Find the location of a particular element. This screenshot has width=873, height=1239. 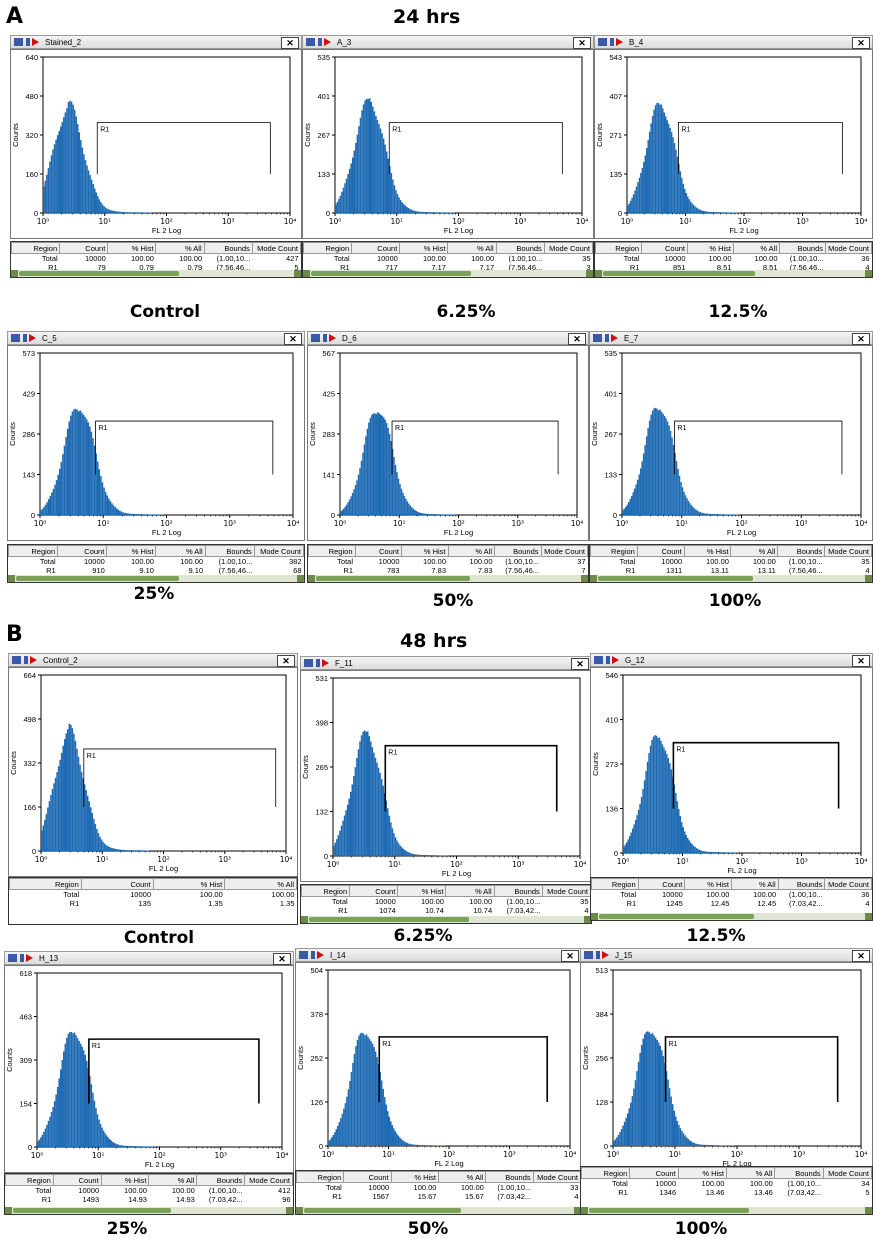

window-titlebar: J_15 ✕ is located at coordinates (726, 955).